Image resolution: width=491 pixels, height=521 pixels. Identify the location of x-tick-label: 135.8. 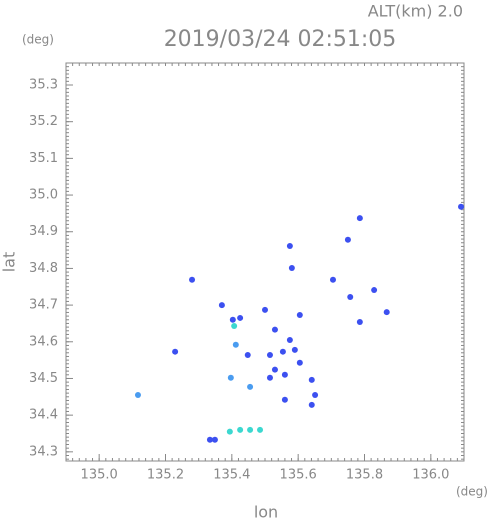
(364, 475).